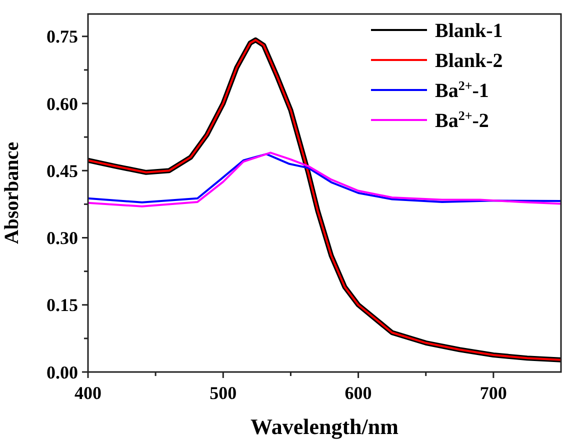  What do you see at coordinates (223, 393) in the screenshot?
I see `x-tick-label: 500` at bounding box center [223, 393].